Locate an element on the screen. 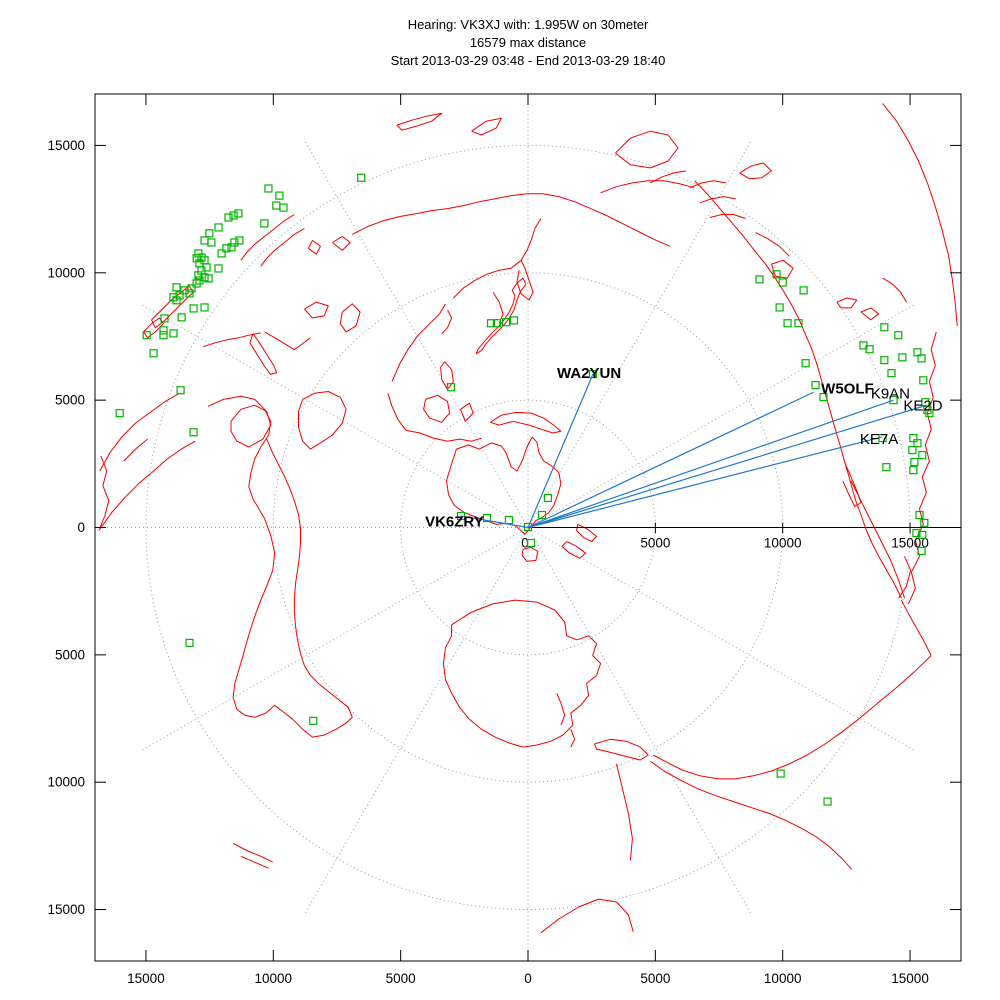 The height and width of the screenshot is (1000, 1000). coastline-china-coast is located at coordinates (418, 342).